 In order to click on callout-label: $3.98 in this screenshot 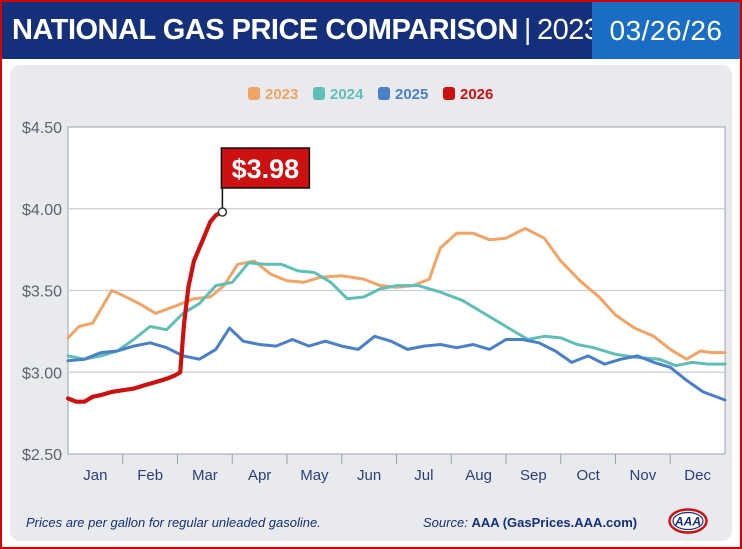, I will do `click(266, 169)`.